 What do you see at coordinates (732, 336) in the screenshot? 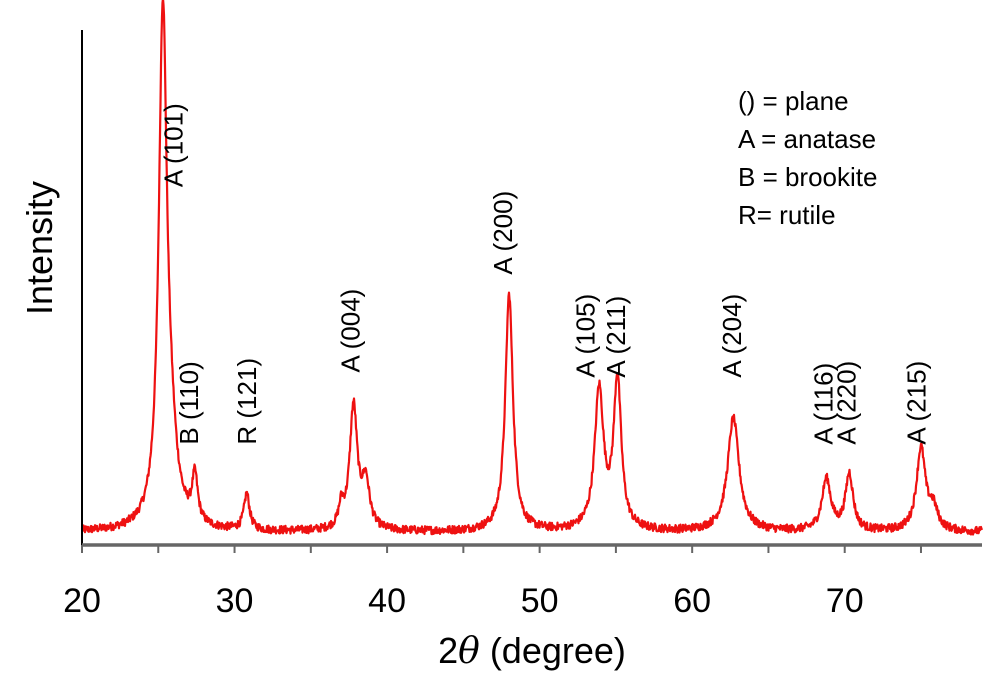
I see `peak-label: A (204)` at bounding box center [732, 336].